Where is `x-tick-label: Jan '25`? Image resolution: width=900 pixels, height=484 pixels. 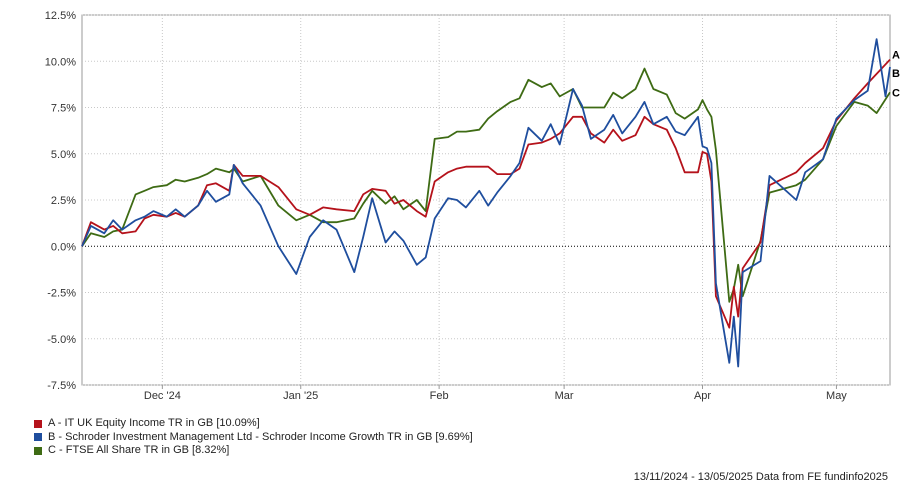 x-tick-label: Jan '25 is located at coordinates (300, 396).